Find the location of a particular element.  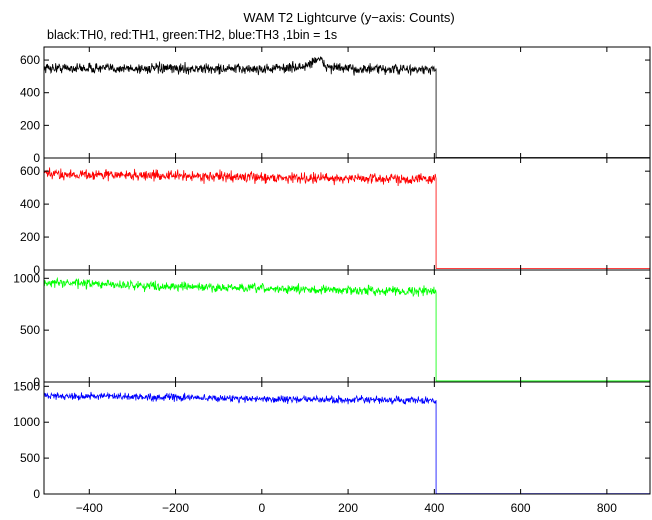

x-tick-label: 0 is located at coordinates (261, 508).